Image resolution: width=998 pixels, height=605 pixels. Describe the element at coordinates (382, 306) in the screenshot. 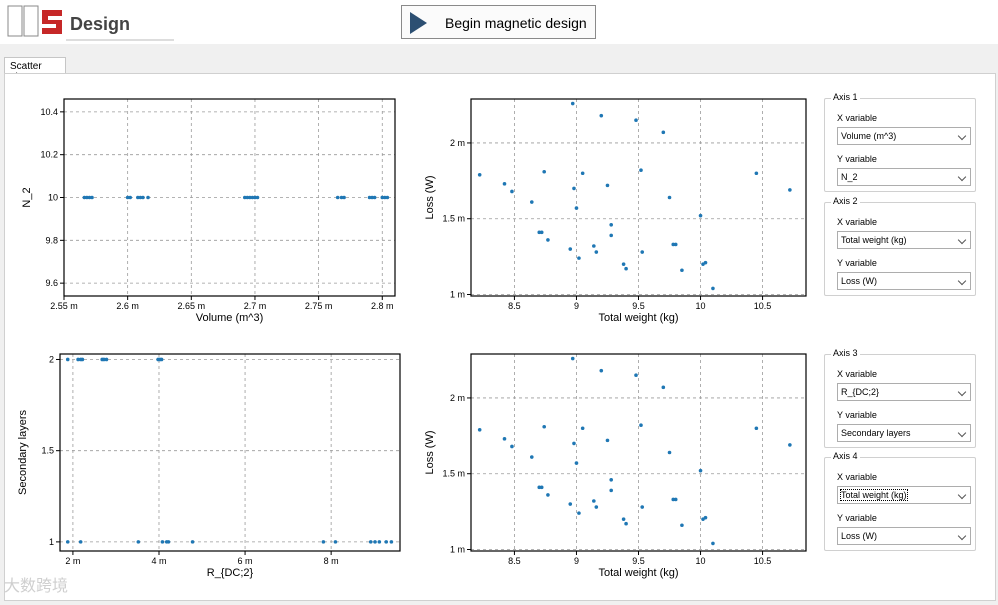

I see `x-tick-label: 2.8 m` at that location.